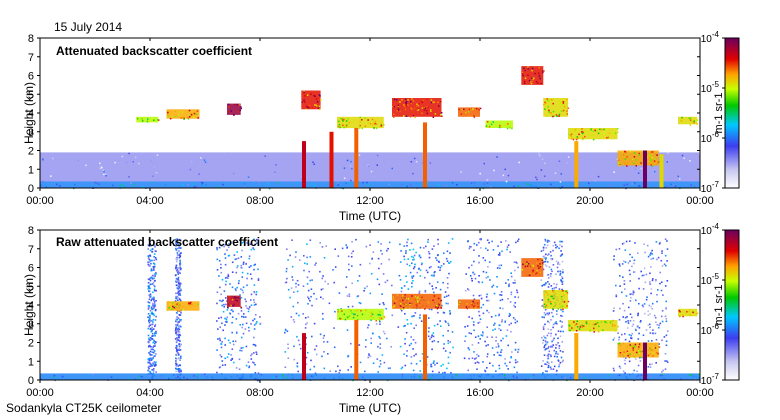 Image resolution: width=780 pixels, height=420 pixels. Describe the element at coordinates (425, 347) in the screenshot. I see `precip-streak` at that location.